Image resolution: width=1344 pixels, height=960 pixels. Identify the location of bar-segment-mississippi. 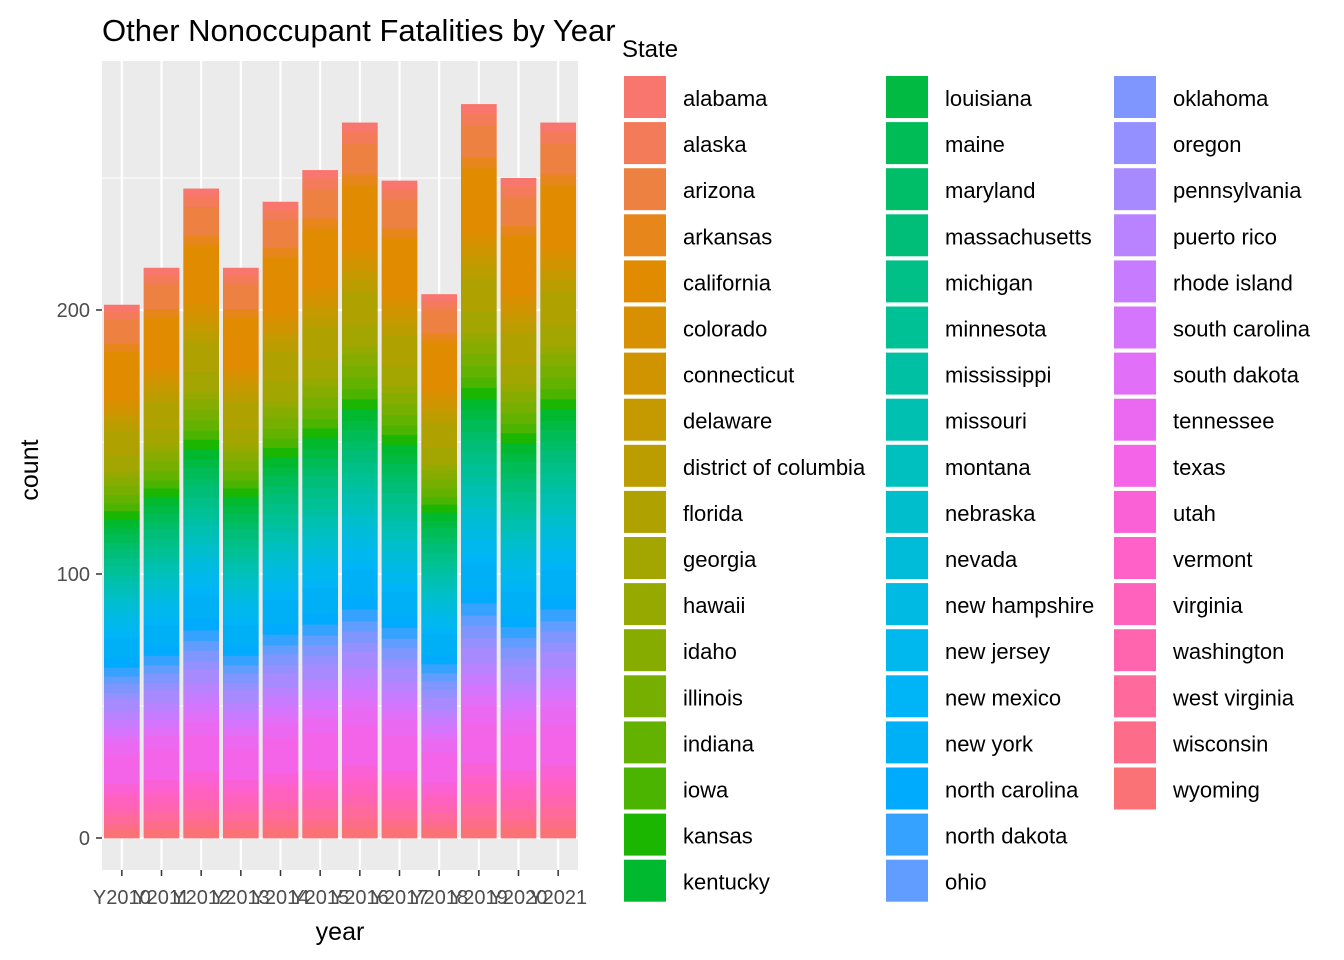
(240, 560).